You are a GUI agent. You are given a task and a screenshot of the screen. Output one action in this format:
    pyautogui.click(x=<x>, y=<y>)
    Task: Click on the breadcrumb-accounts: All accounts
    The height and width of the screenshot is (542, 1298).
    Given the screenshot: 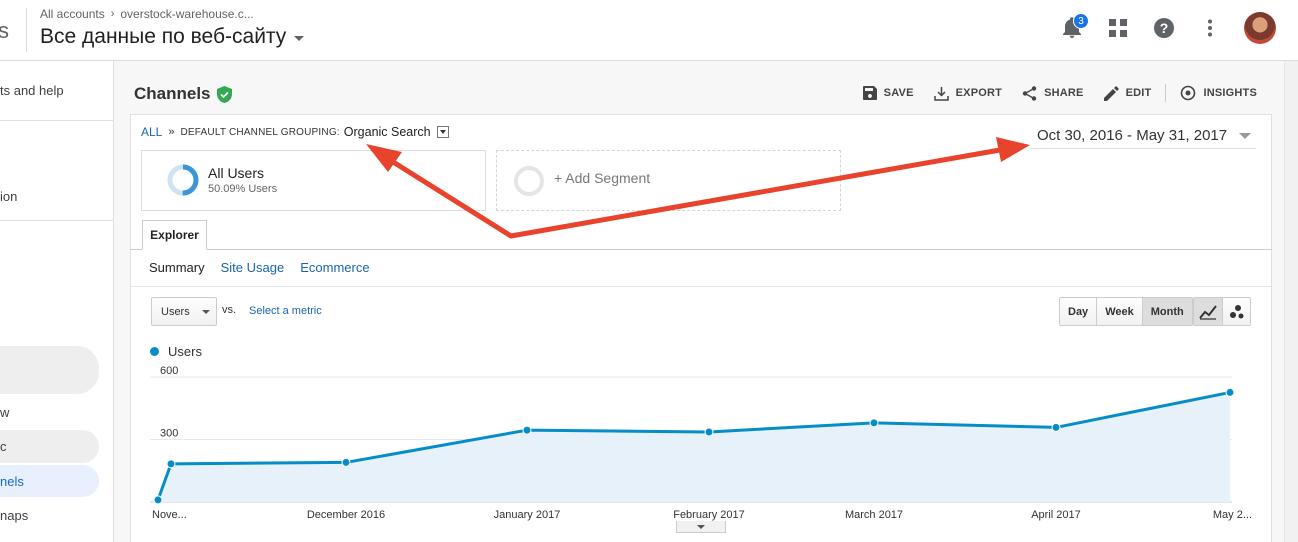 What is the action you would take?
    pyautogui.click(x=72, y=14)
    